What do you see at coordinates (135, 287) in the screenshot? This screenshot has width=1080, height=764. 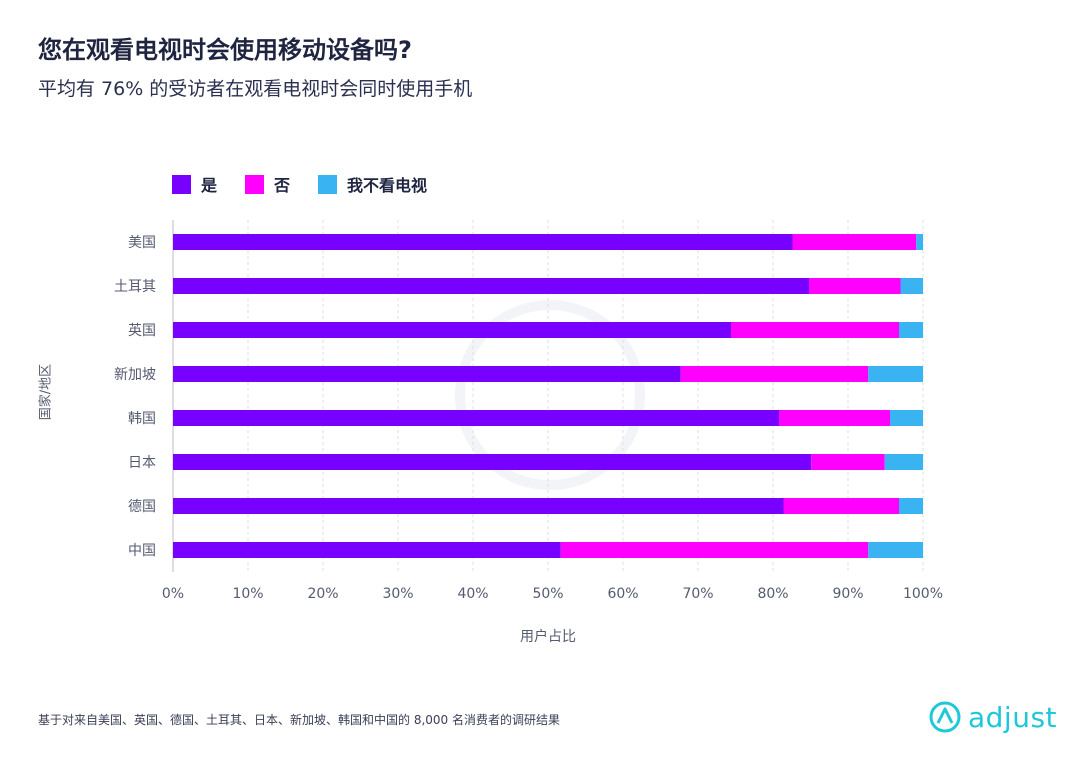 I see `y-tick-label: 土耳其` at bounding box center [135, 287].